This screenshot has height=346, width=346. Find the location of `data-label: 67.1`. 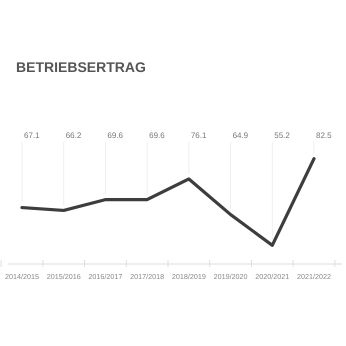

data-label: 67.1 is located at coordinates (32, 135).